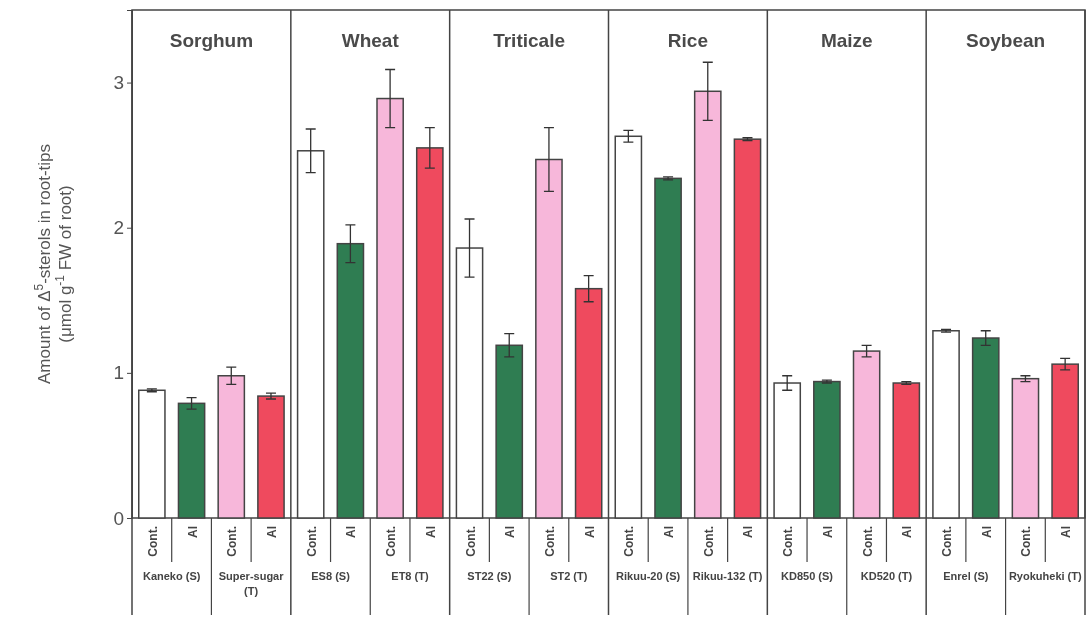 The image size is (1089, 619). Describe the element at coordinates (1005, 40) in the screenshot. I see `annotation: Soybean` at that location.